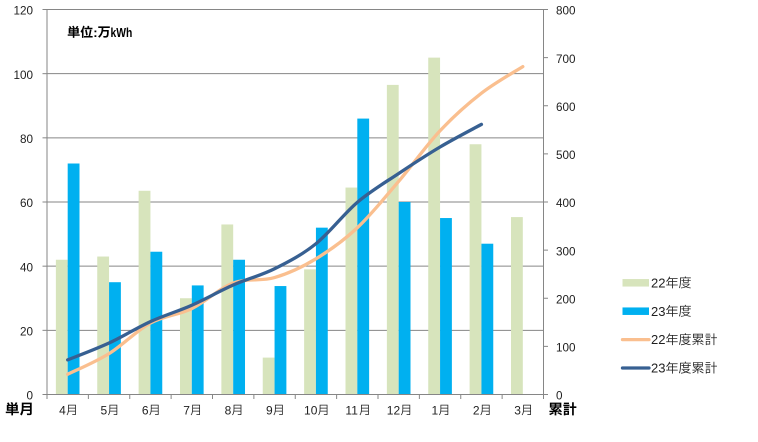 This screenshot has width=758, height=442. What do you see at coordinates (27, 203) in the screenshot?
I see `svg-text: 60` at bounding box center [27, 203].